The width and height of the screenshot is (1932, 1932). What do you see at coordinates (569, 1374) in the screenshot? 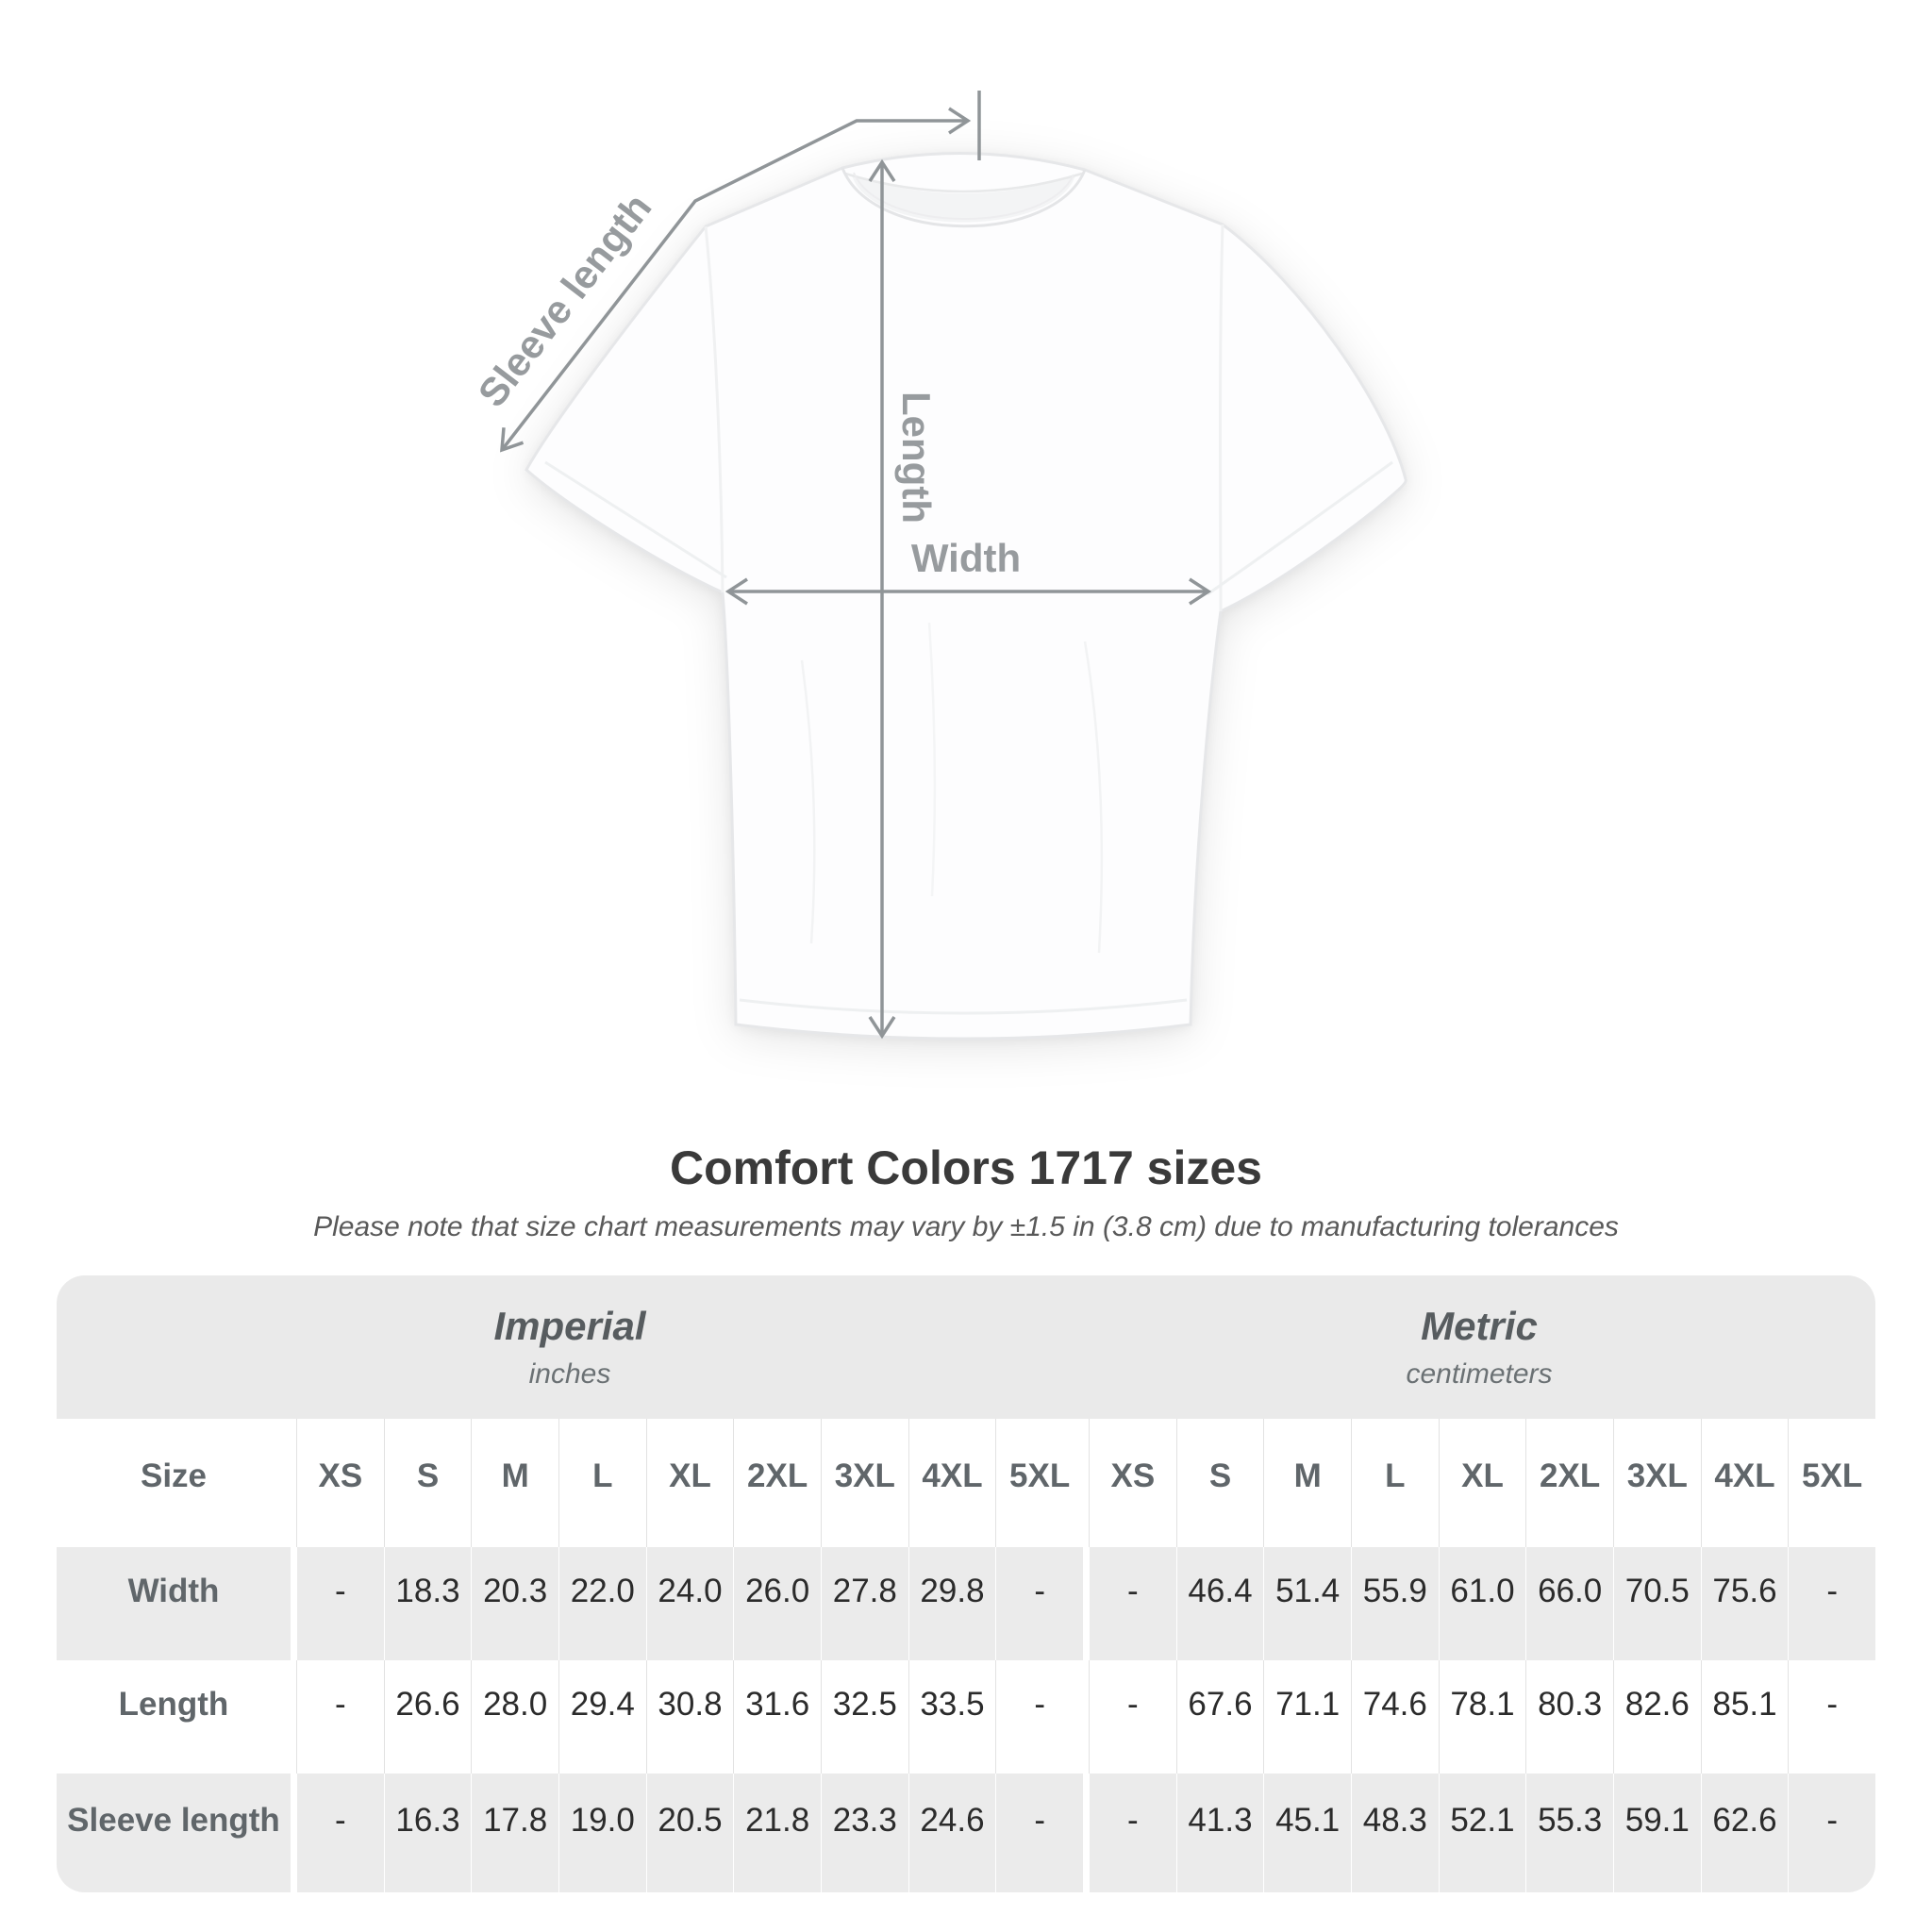
I see `imperial-unit: inches` at bounding box center [569, 1374].